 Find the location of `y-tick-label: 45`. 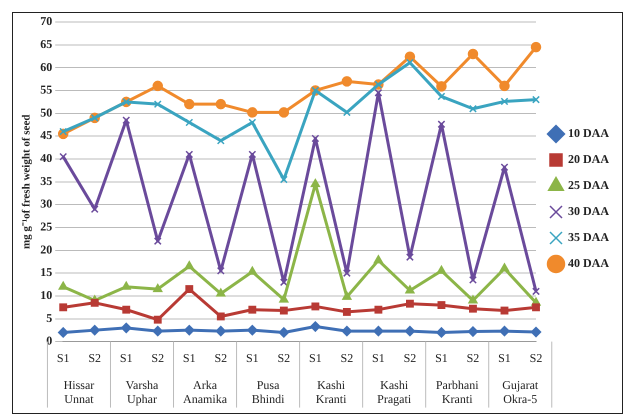

y-tick-label: 45 is located at coordinates (46, 135).